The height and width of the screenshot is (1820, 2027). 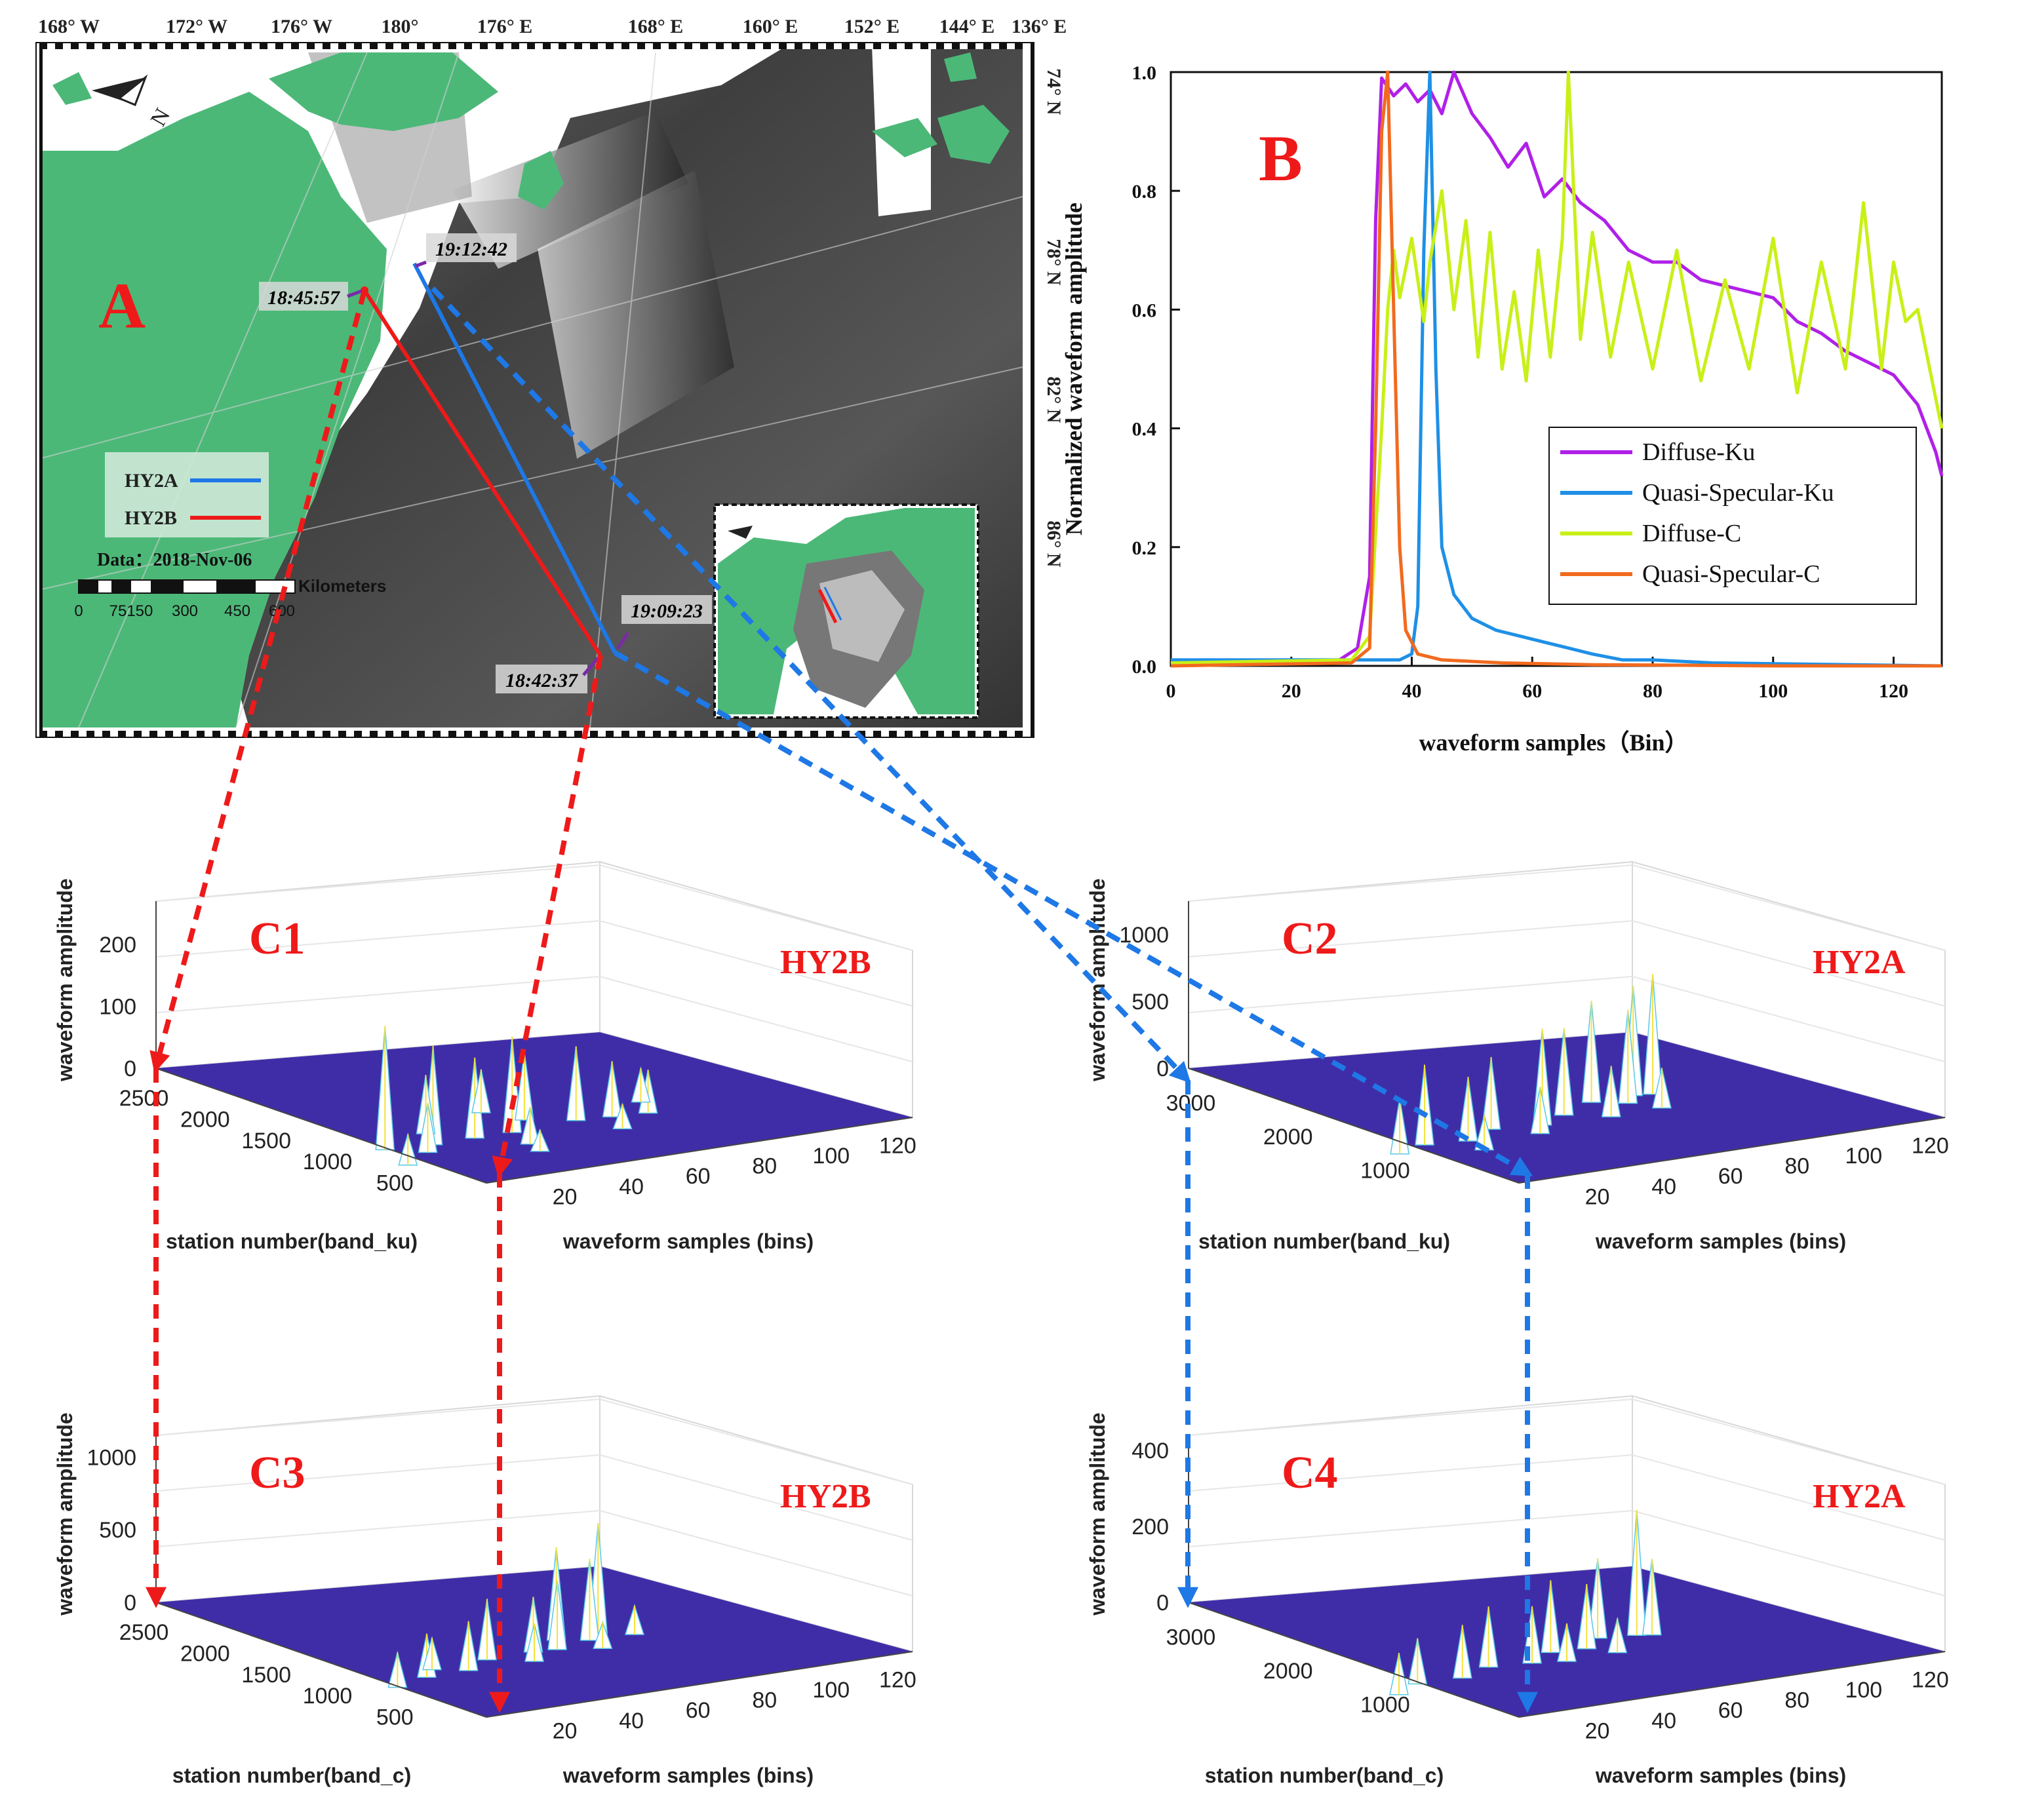 What do you see at coordinates (1385, 1171) in the screenshot?
I see `y-tick-label: 1000` at bounding box center [1385, 1171].